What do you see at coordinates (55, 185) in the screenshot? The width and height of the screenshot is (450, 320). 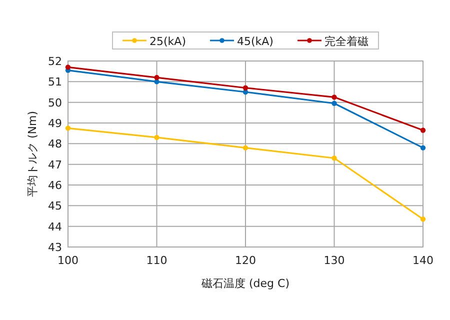 I see `y-tick-label: 46` at bounding box center [55, 185].